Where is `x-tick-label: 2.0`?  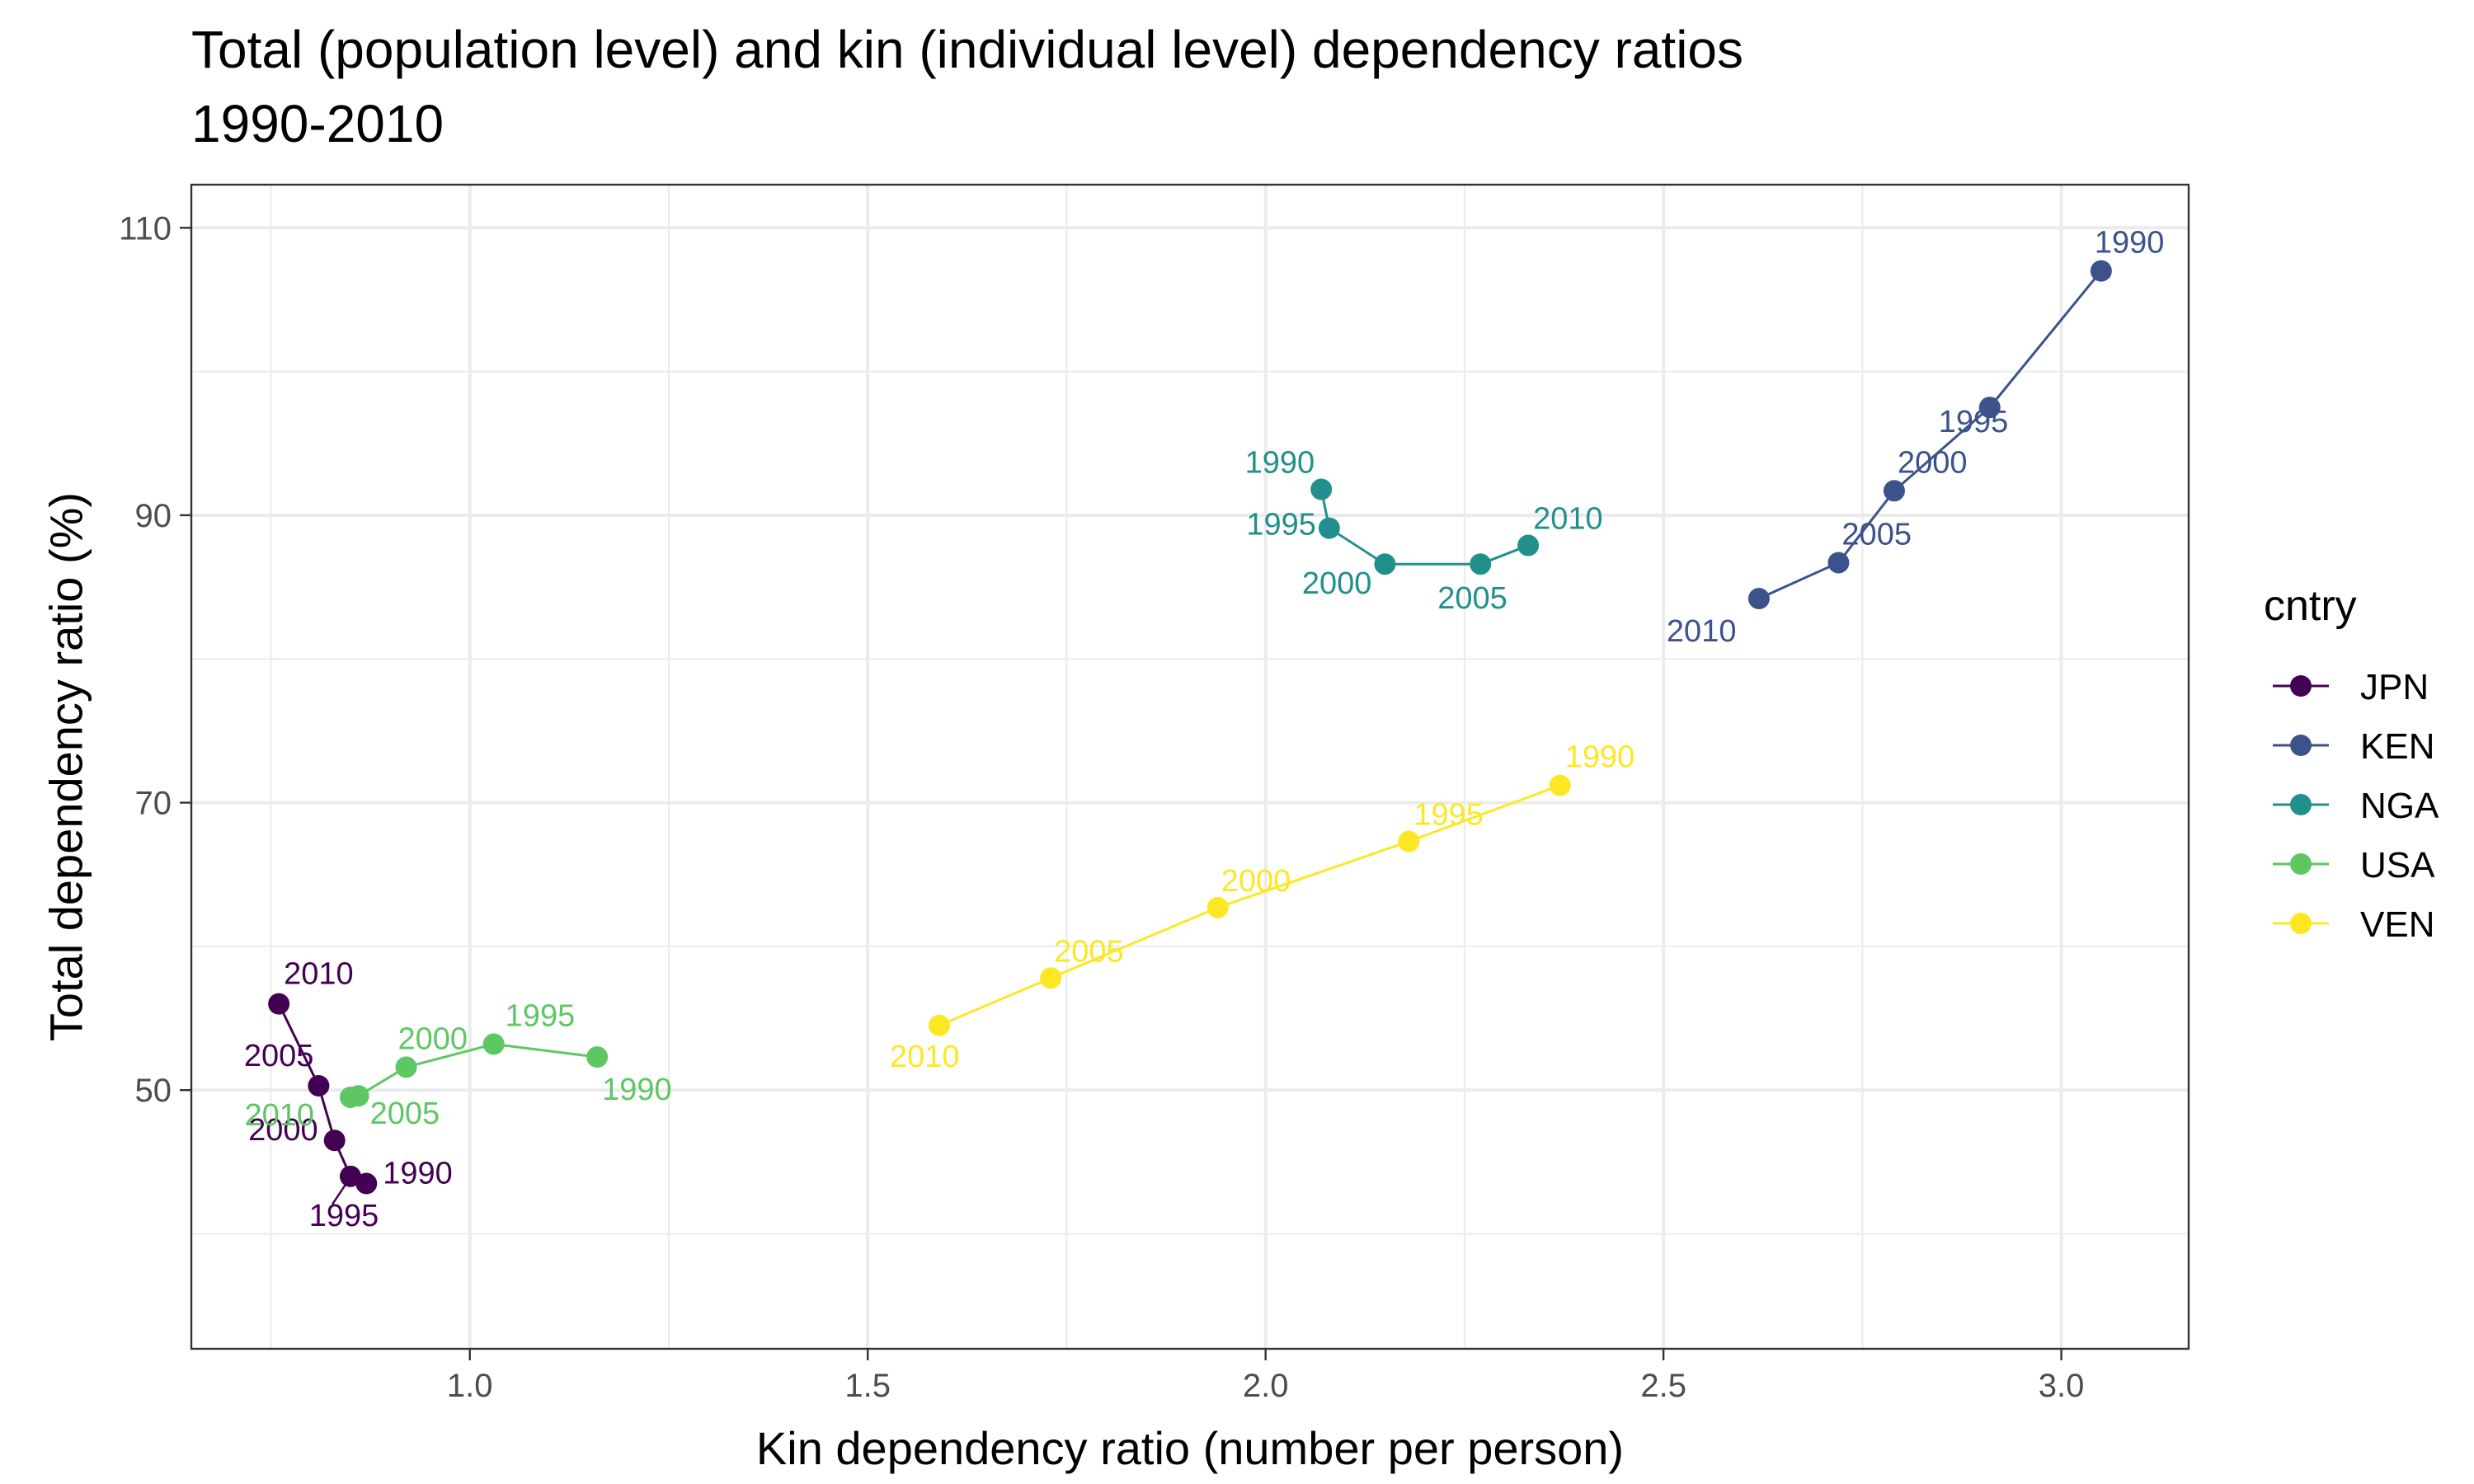 x-tick-label: 2.0 is located at coordinates (1266, 1386).